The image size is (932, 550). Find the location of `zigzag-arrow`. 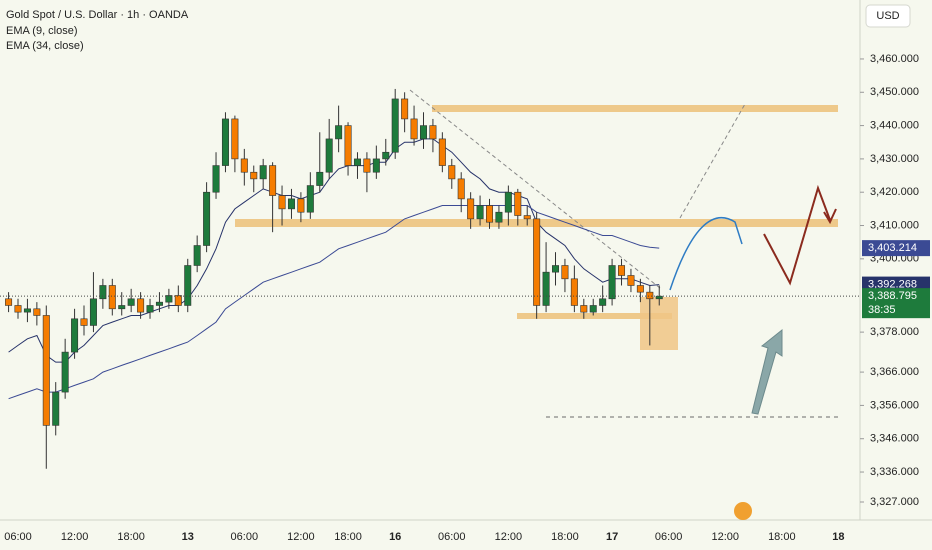

zigzag-arrow is located at coordinates (800, 235).